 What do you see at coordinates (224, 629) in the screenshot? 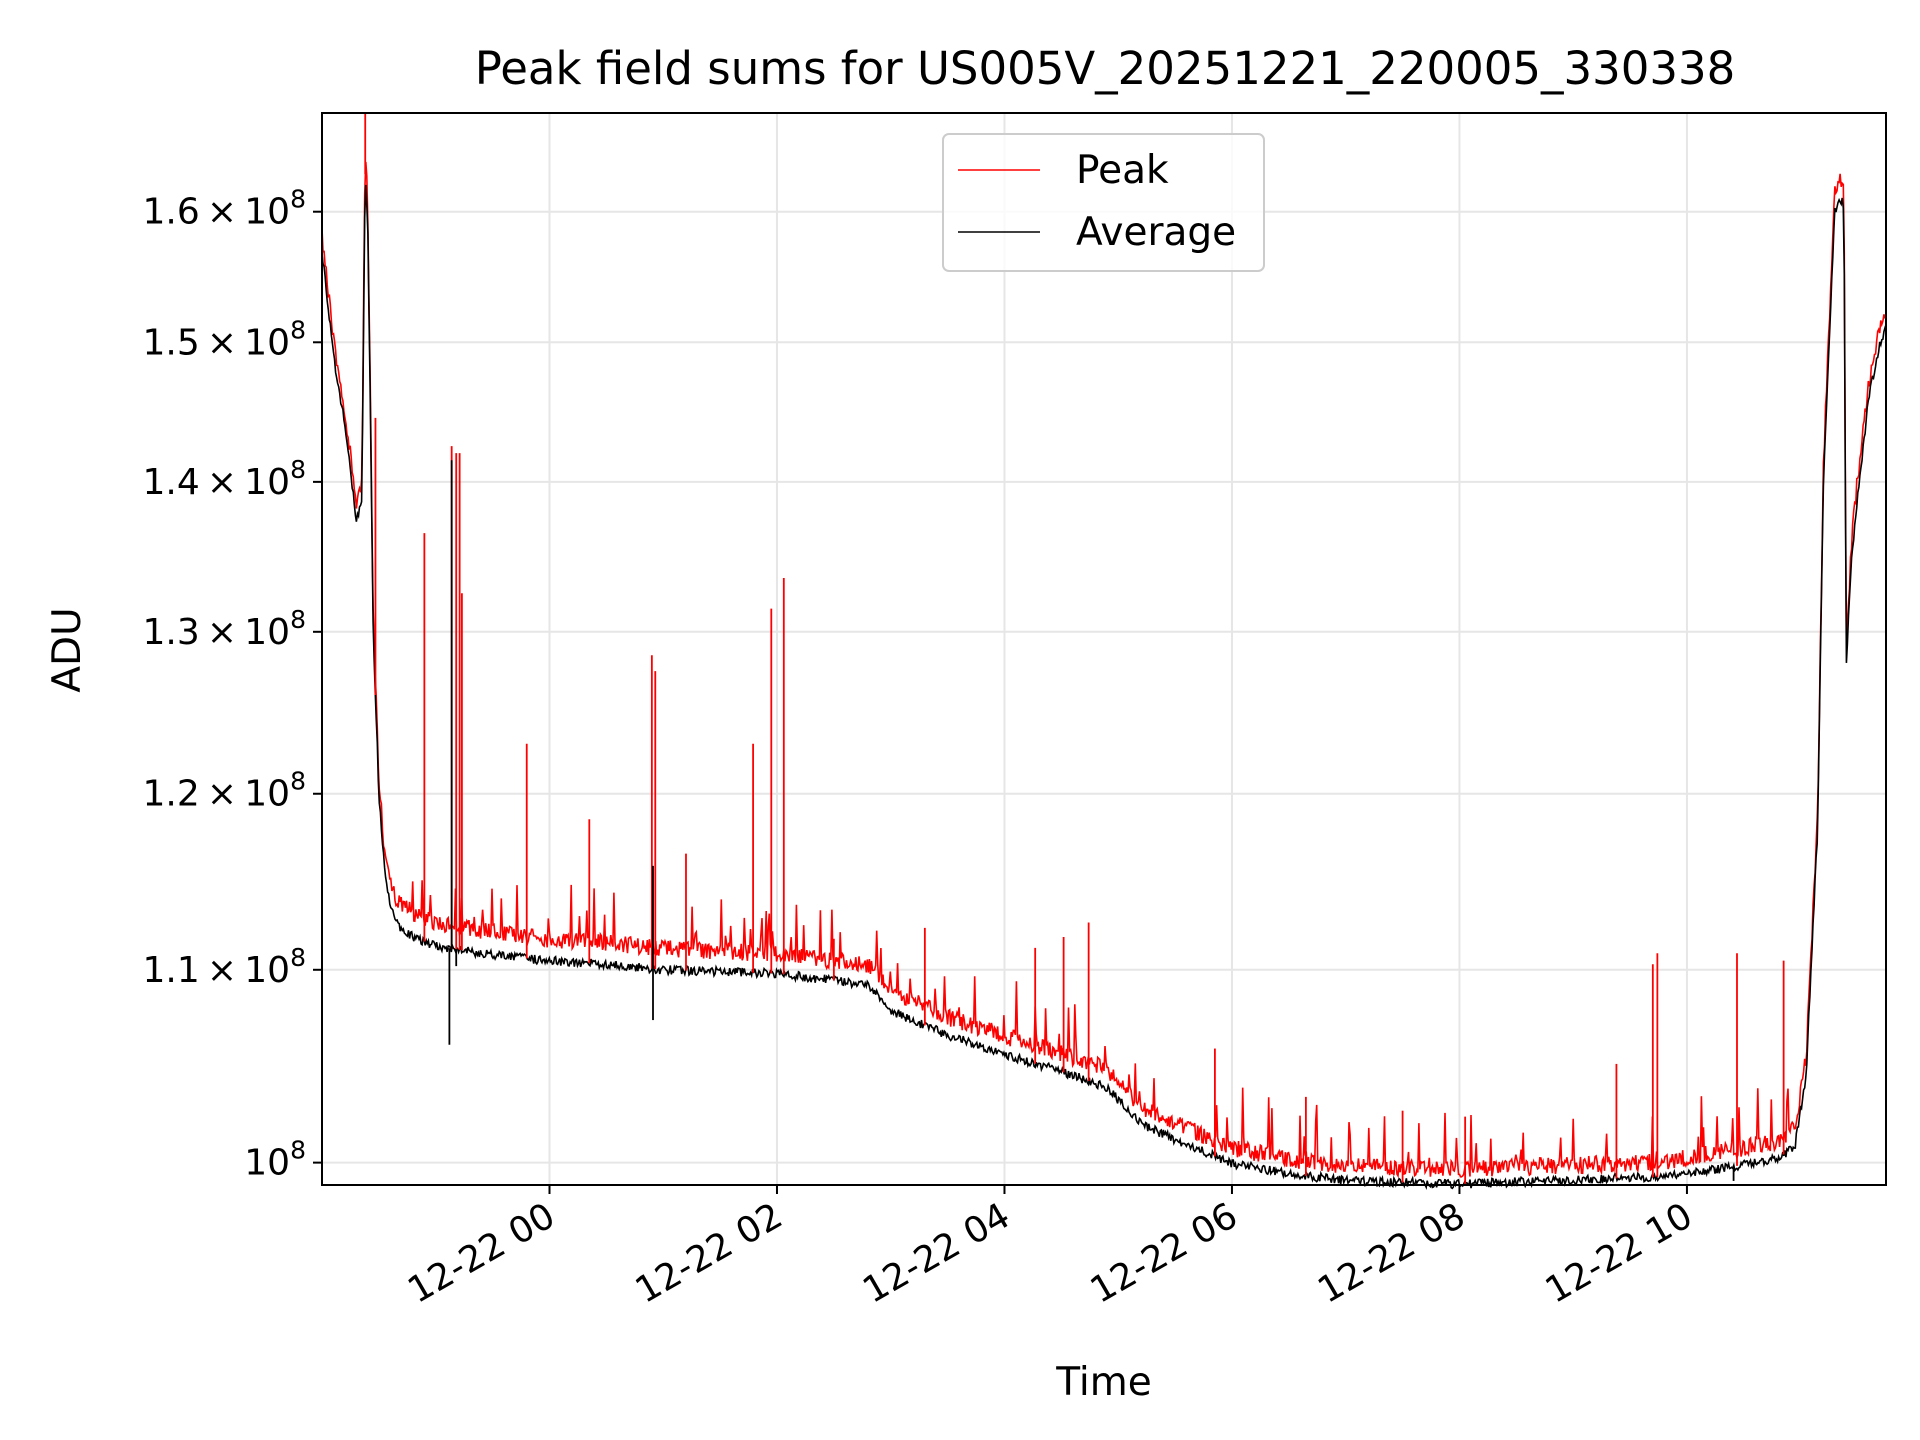
I see `y-tick-label: 1.3 × 108` at bounding box center [224, 629].